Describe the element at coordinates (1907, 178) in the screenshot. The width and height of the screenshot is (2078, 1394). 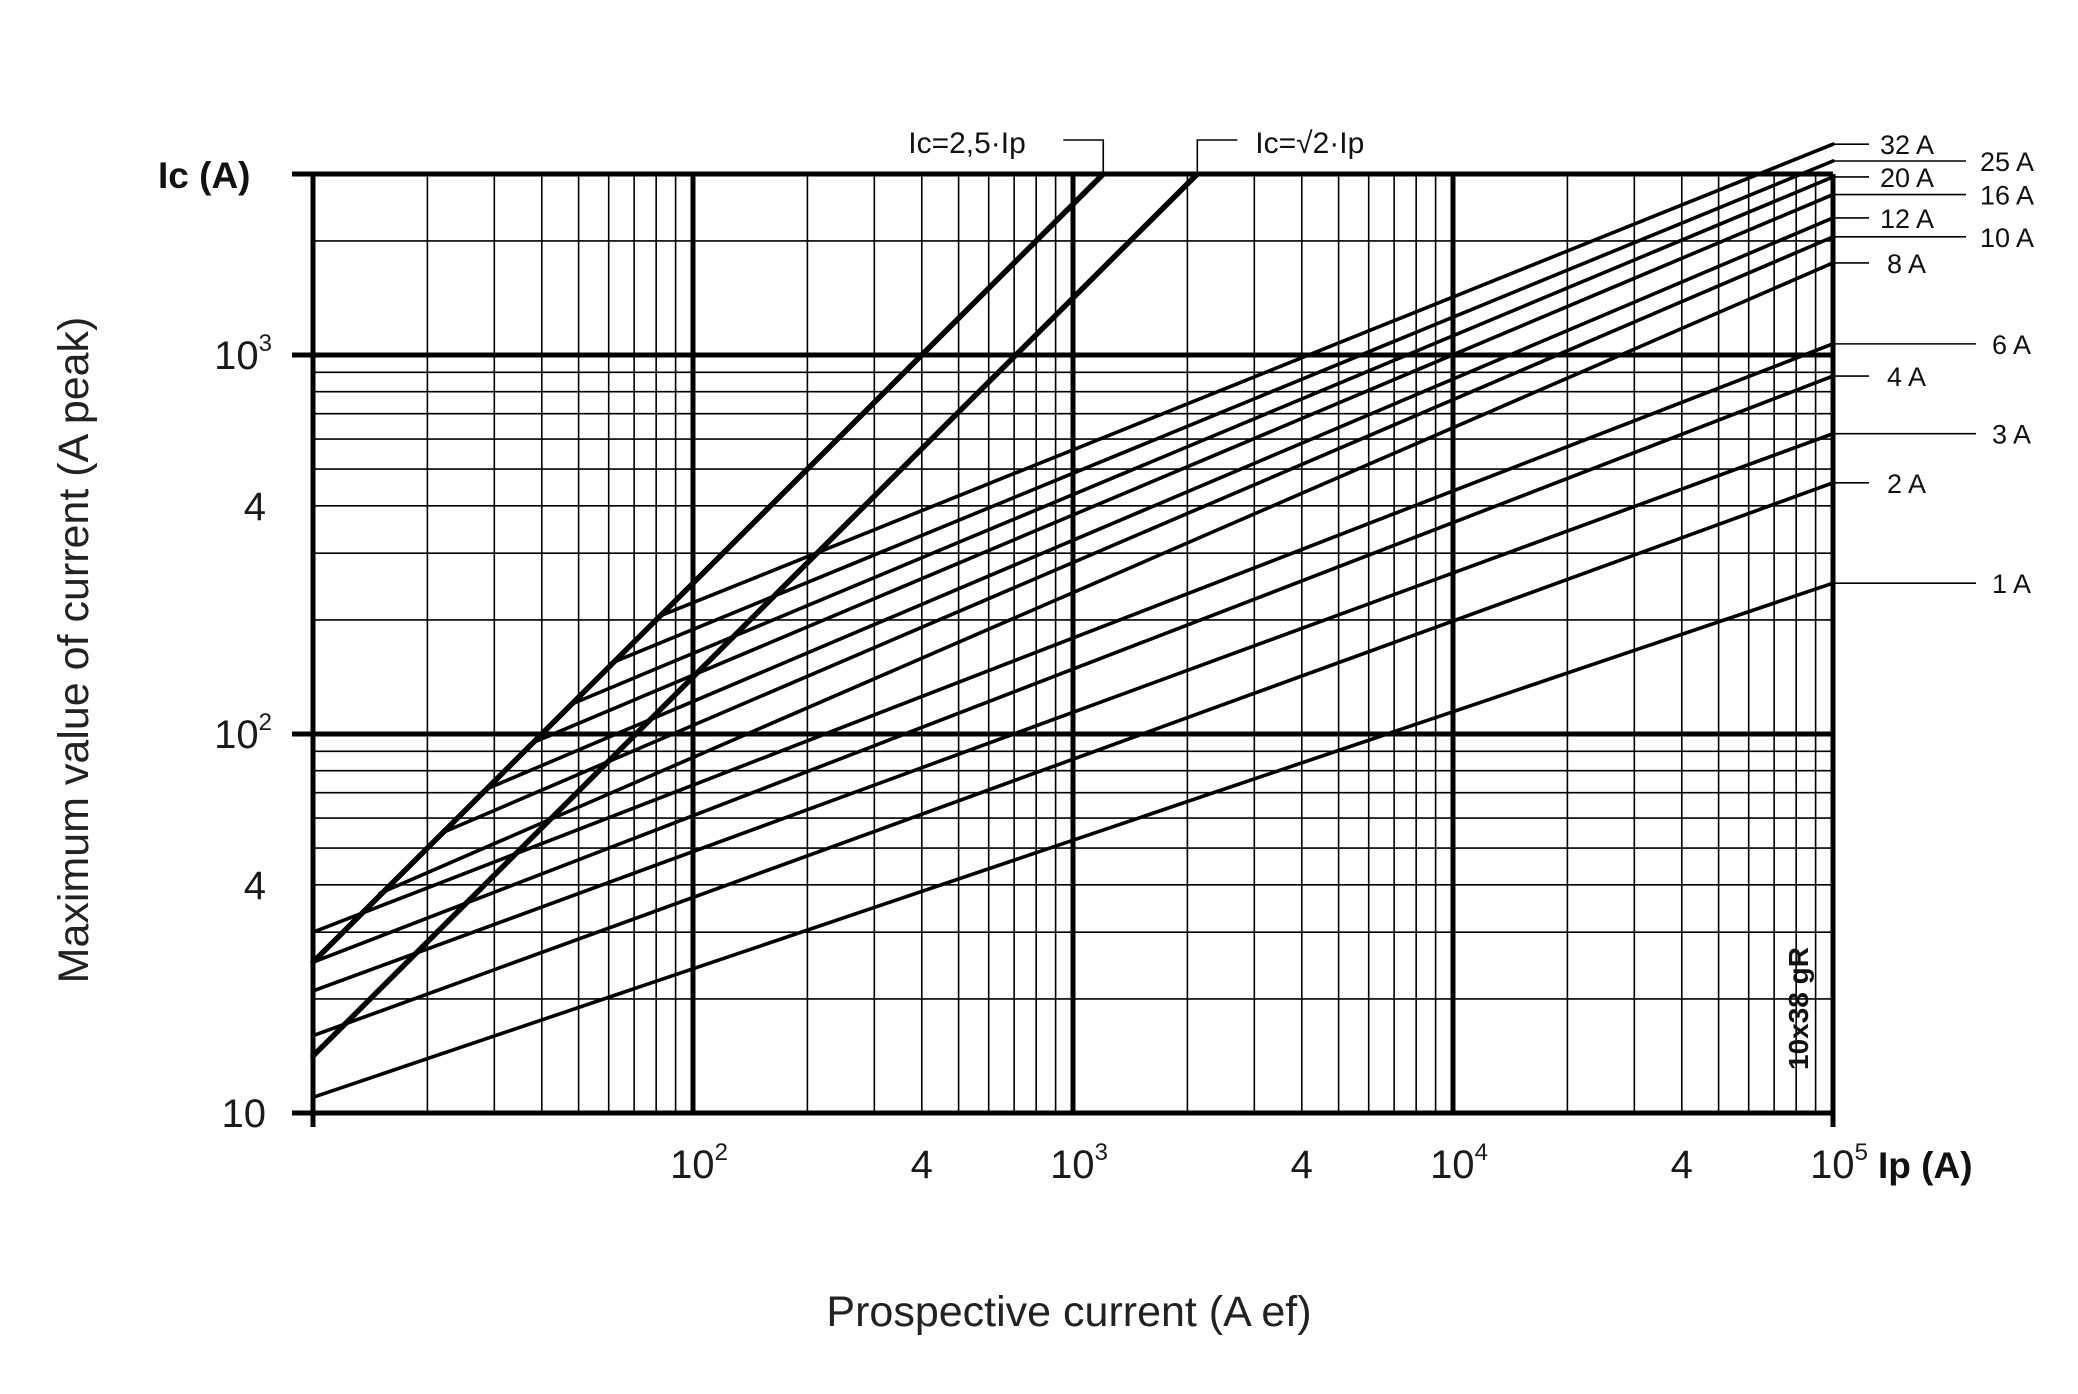
I see `series-label: 20 A` at that location.